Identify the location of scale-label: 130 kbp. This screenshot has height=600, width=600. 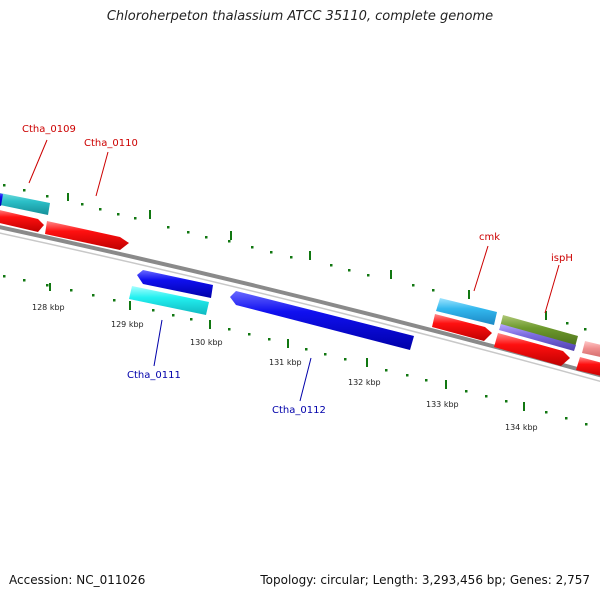
(206, 342).